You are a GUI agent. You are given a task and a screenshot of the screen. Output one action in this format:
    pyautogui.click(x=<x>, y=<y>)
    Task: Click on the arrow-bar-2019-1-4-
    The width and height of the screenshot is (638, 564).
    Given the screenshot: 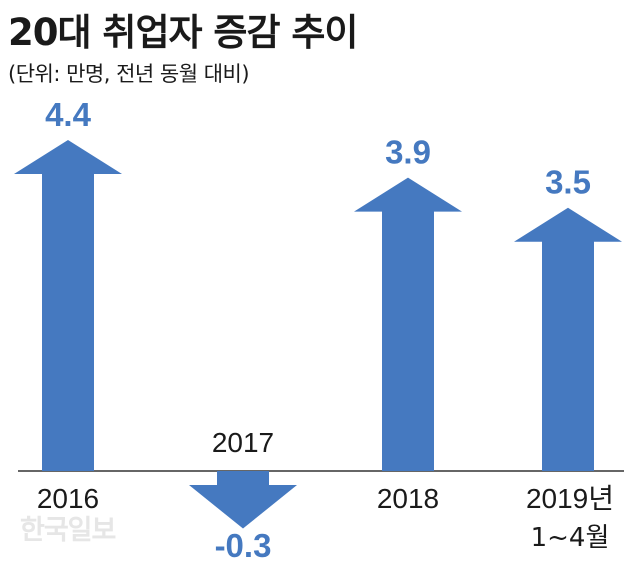 What is the action you would take?
    pyautogui.click(x=568, y=339)
    